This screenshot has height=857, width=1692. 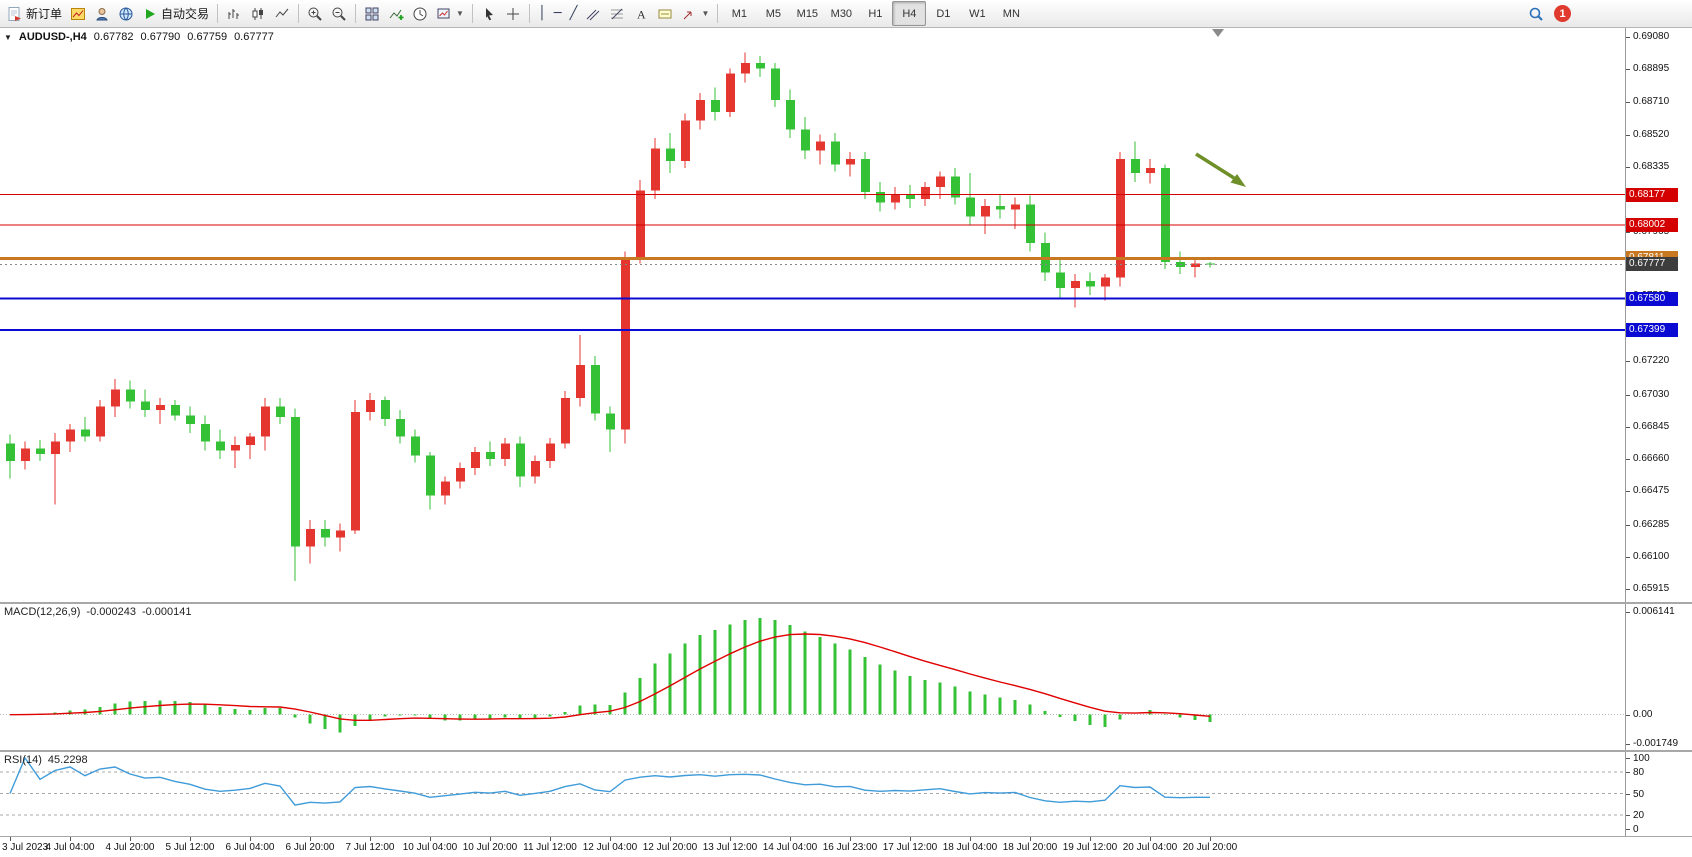 What do you see at coordinates (1651, 361) in the screenshot?
I see `price-tick-label: 0.67220` at bounding box center [1651, 361].